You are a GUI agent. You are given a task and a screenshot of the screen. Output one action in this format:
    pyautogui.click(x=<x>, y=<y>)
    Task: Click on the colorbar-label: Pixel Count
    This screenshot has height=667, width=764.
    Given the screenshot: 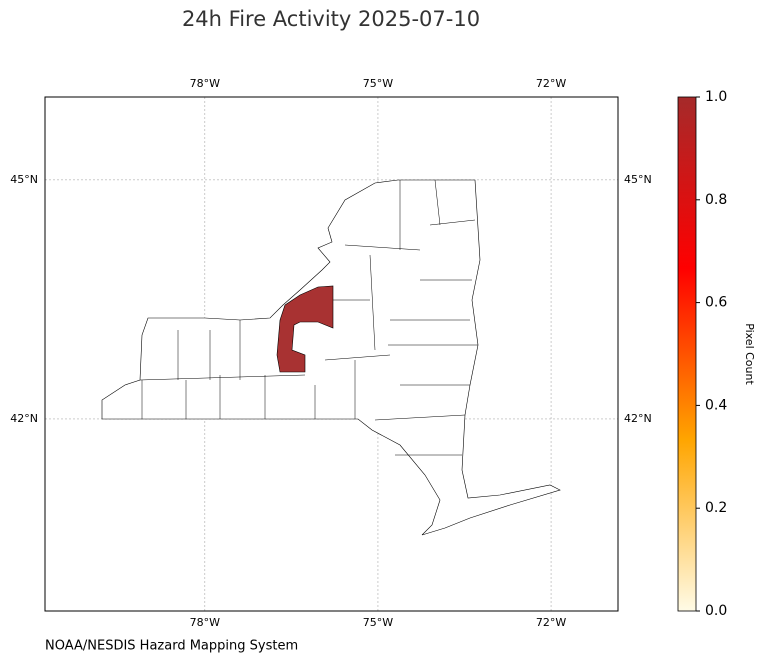 What is the action you would take?
    pyautogui.click(x=749, y=354)
    